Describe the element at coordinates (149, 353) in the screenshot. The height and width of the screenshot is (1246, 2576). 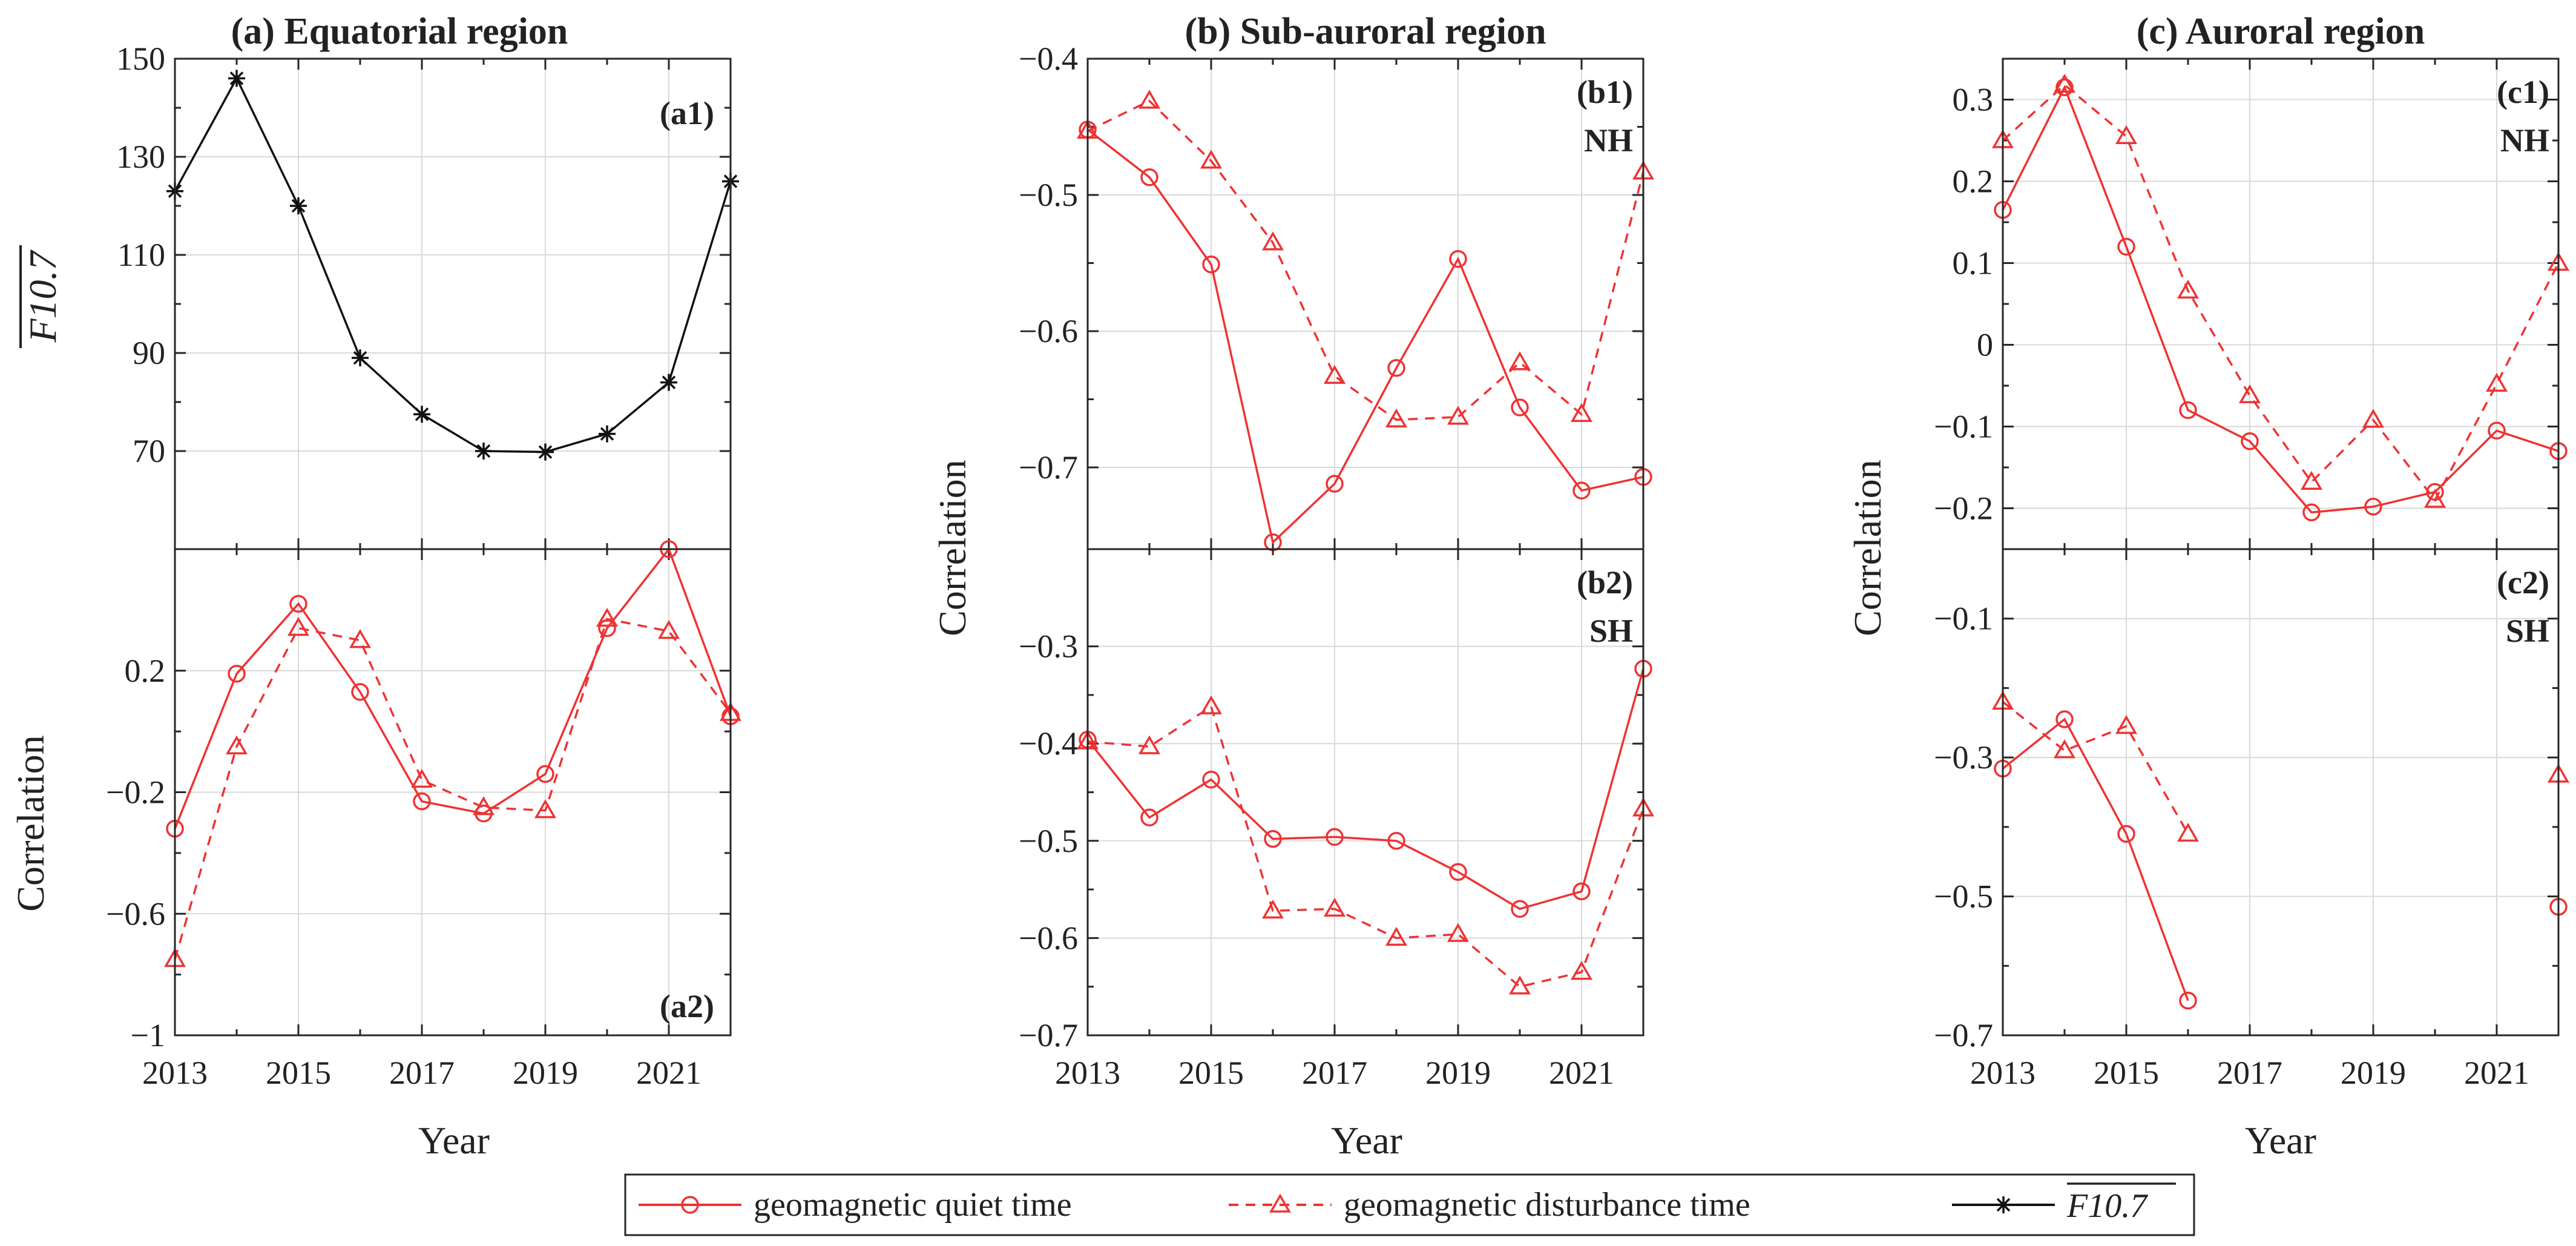
I see `ytick-label: 90` at that location.